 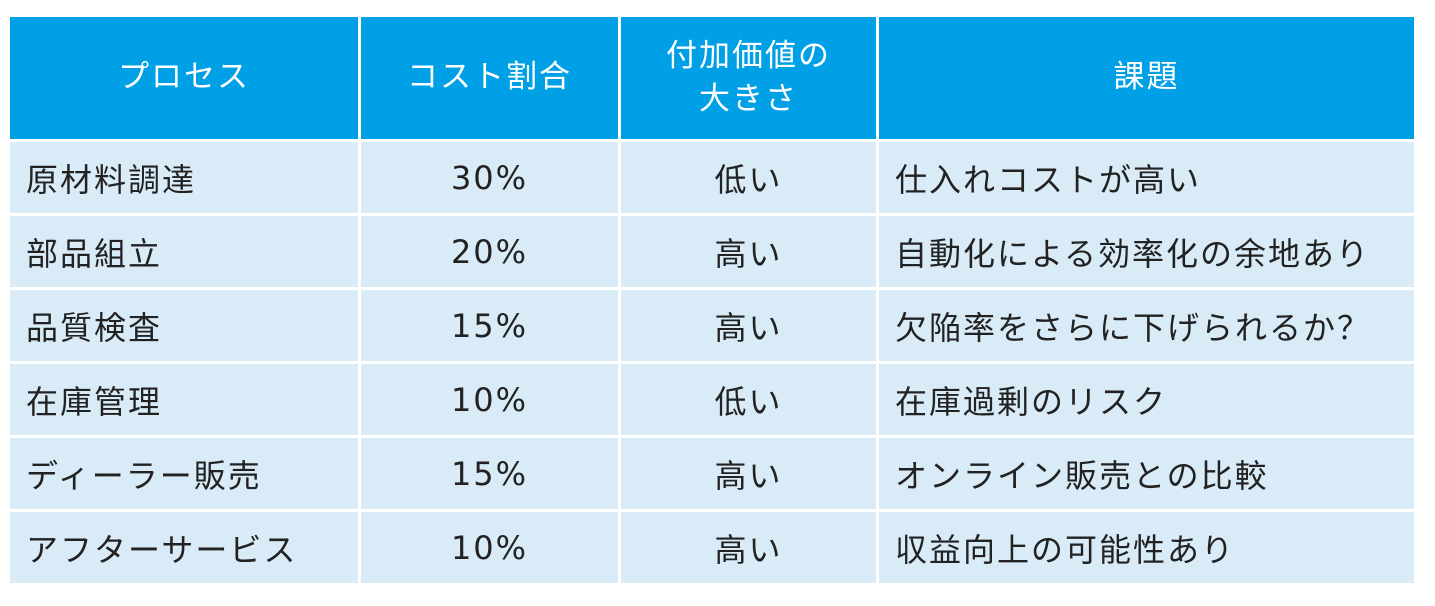 What do you see at coordinates (489, 177) in the screenshot?
I see `cell-cost-ratio: 30%` at bounding box center [489, 177].